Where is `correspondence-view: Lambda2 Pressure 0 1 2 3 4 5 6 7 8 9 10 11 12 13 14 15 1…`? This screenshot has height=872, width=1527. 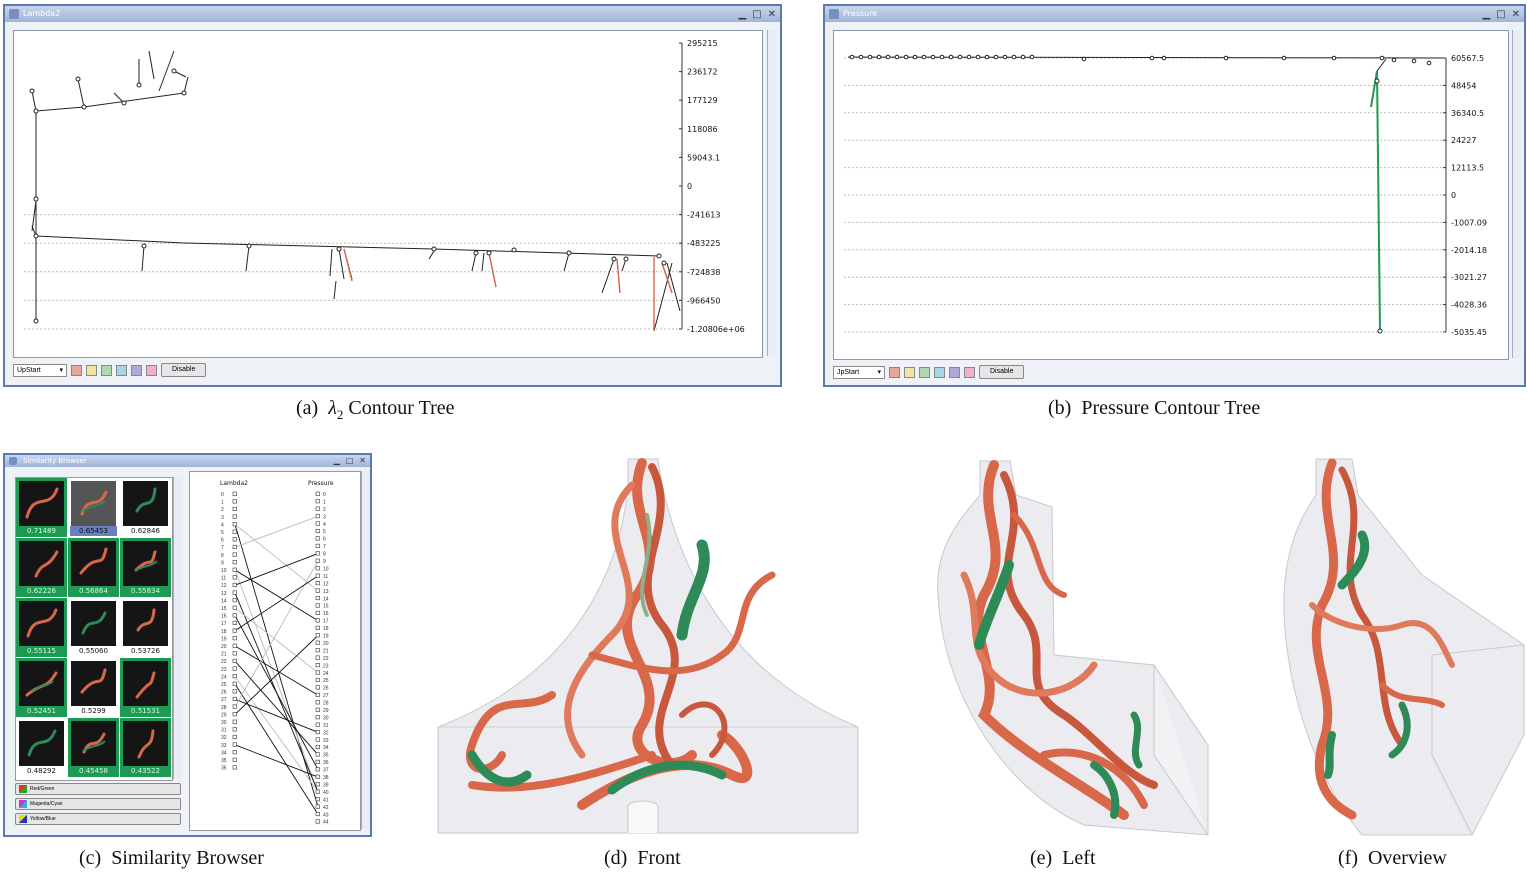 correspondence-view: Lambda2 Pressure 0 1 2 3 4 5 6 7 8 9 10 11 12 13 14 15 1… is located at coordinates (275, 651).